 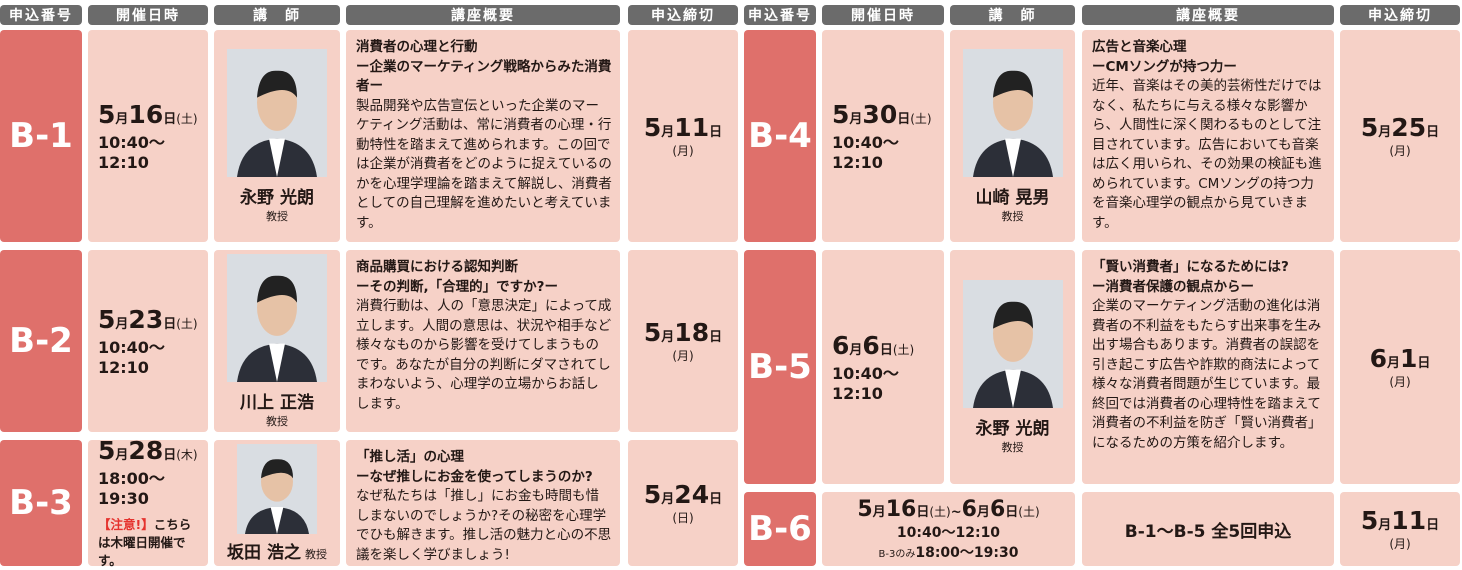 I want to click on date: 6月6日(土), so click(x=888, y=345).